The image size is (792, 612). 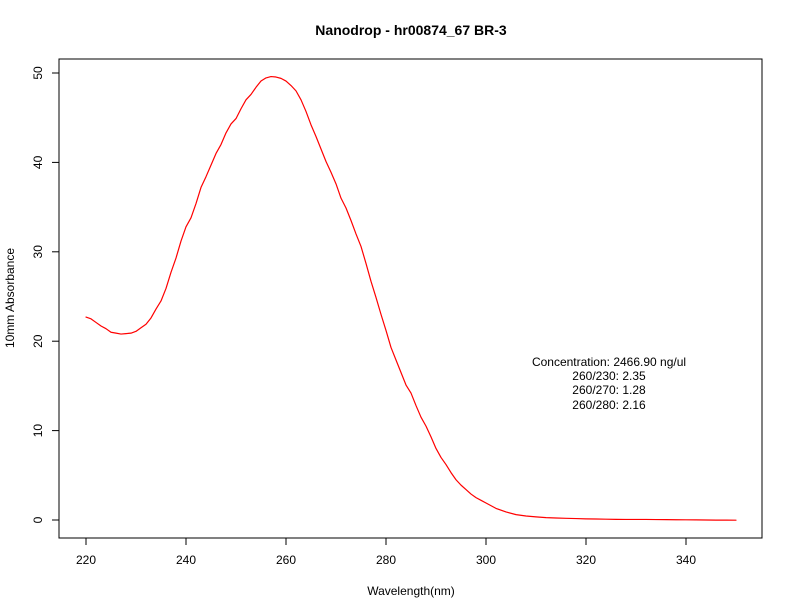 I want to click on y-axis-label: 10mm Absorbance, so click(x=10, y=298).